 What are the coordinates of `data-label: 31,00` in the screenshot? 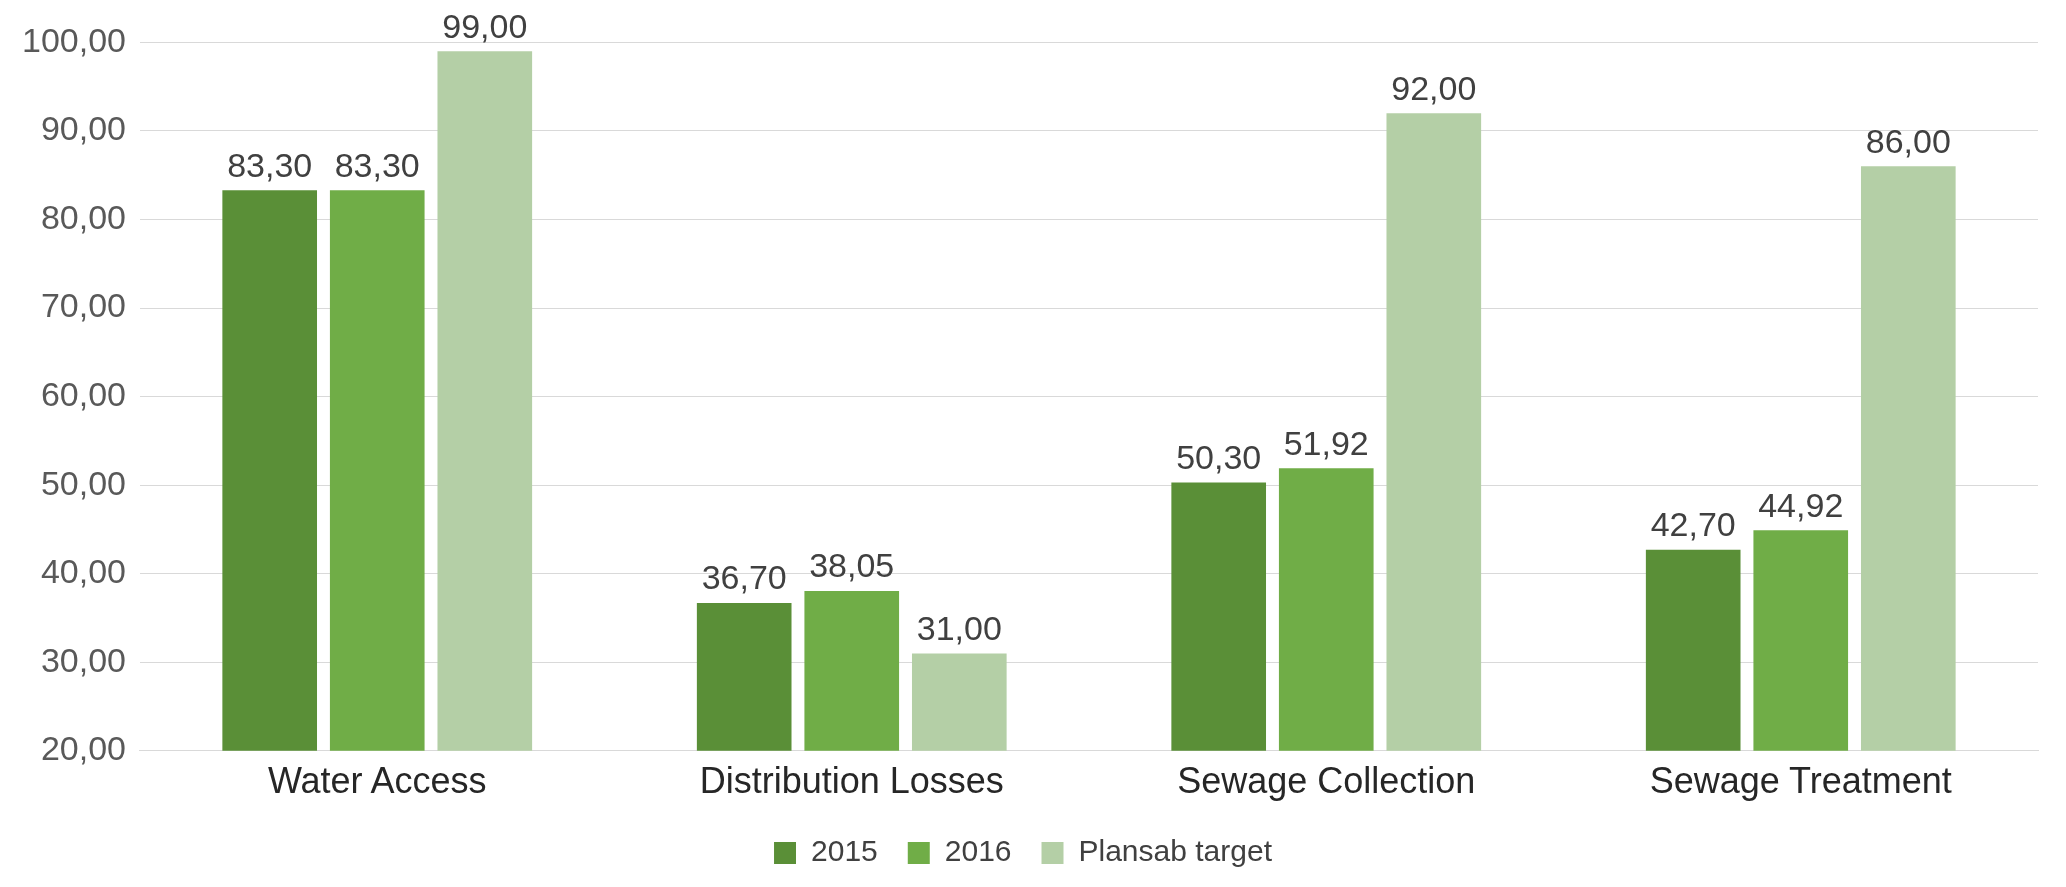 It's located at (959, 627).